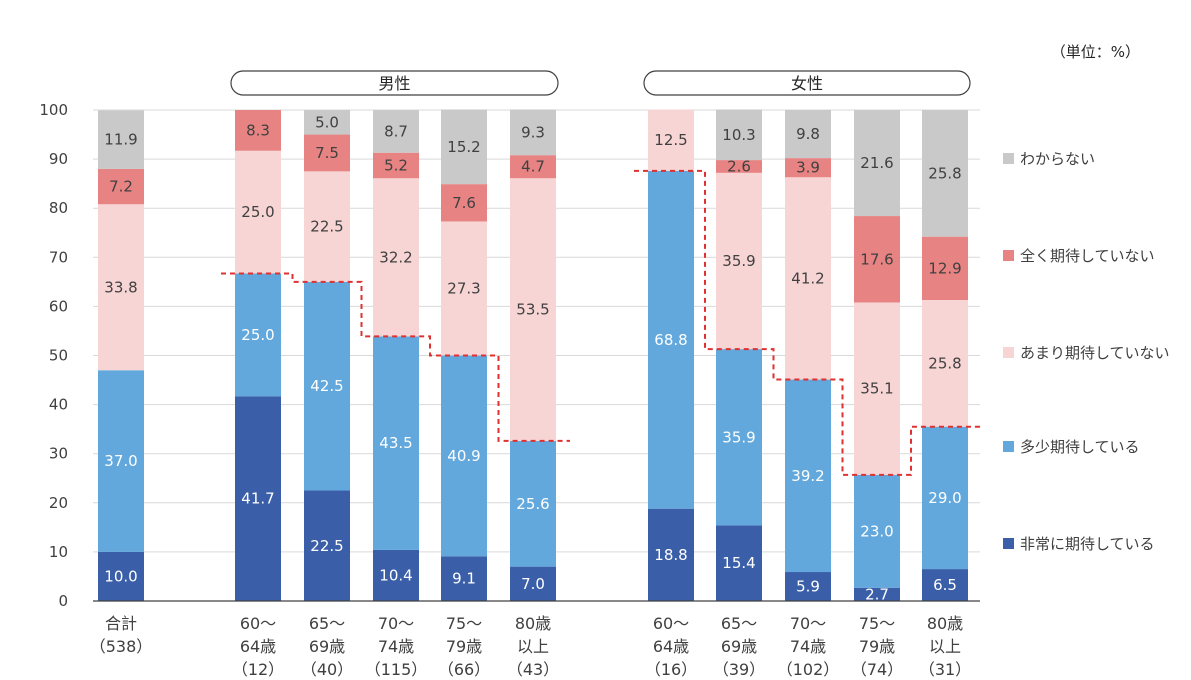  I want to click on data-label: 10.4, so click(395, 575).